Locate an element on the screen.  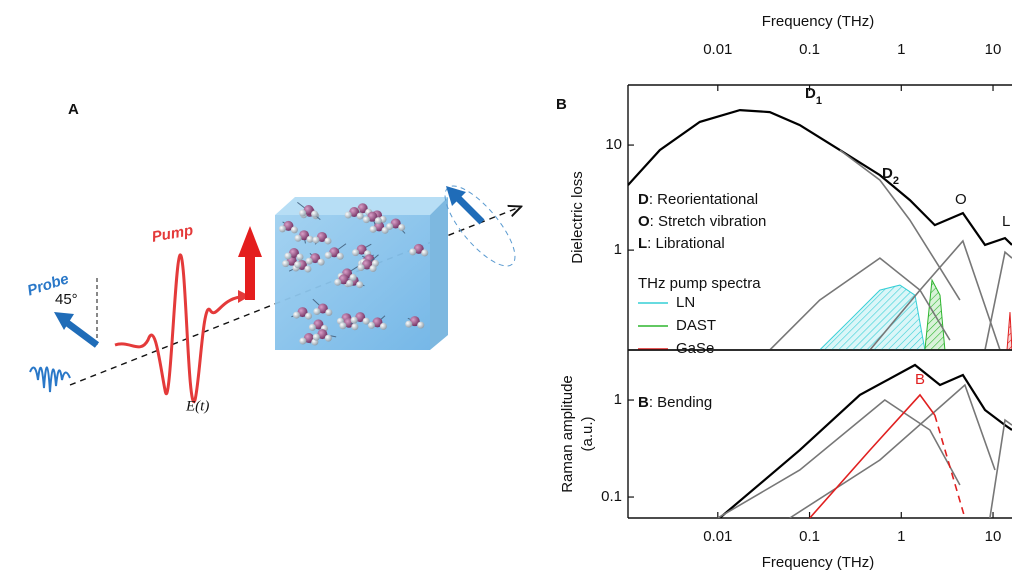
beam-path is located at coordinates (294, 296).